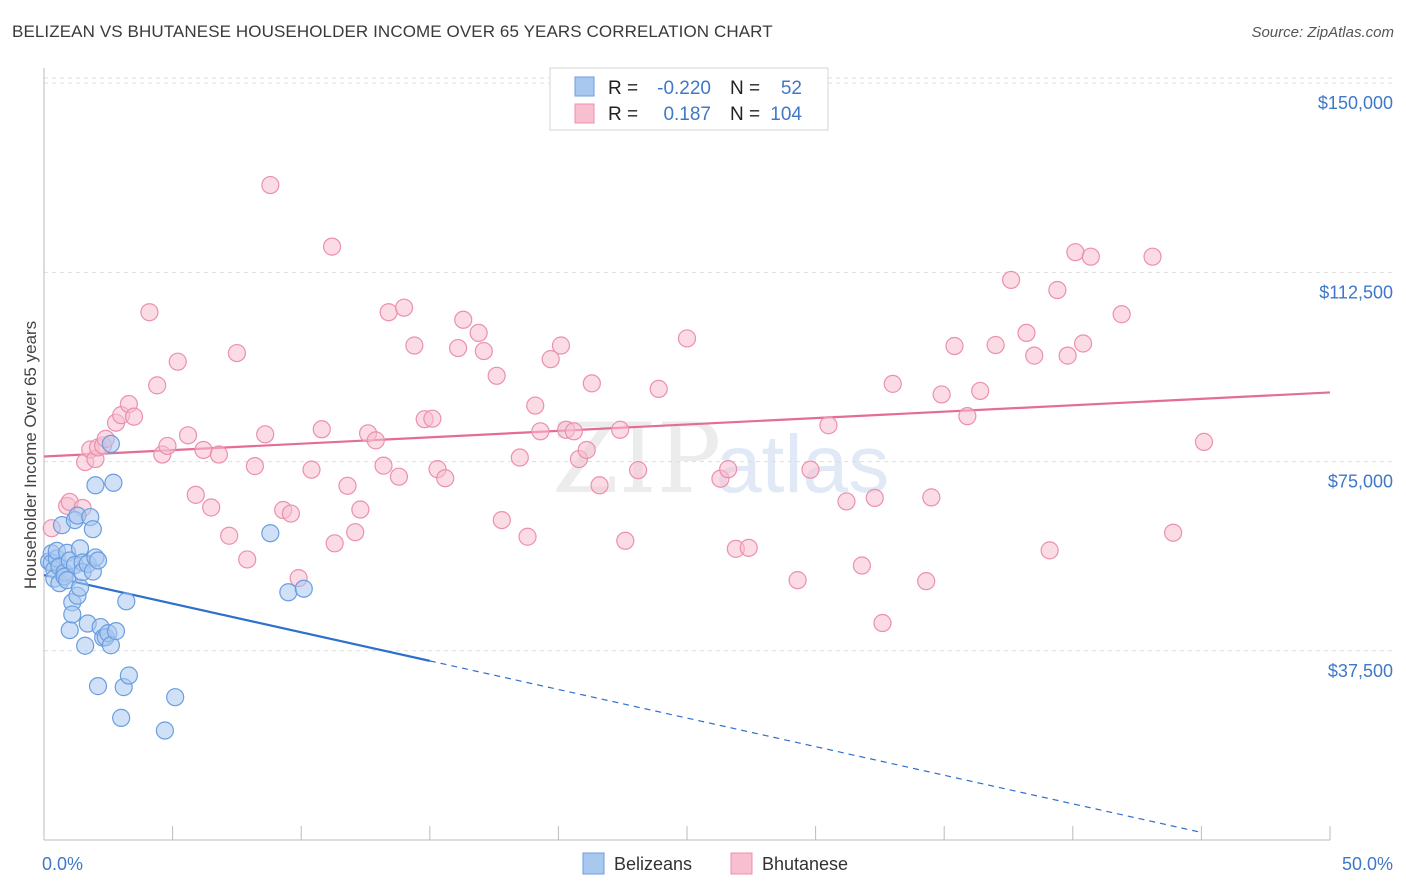 Image resolution: width=1406 pixels, height=892 pixels. What do you see at coordinates (623, 88) in the screenshot?
I see `legend-r-label-1: R =` at bounding box center [623, 88].